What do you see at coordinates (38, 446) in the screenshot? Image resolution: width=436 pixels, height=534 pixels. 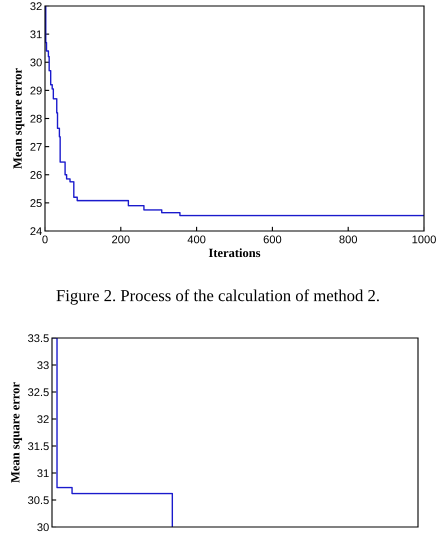 I see `y-tick-label: 31.5` at bounding box center [38, 446].